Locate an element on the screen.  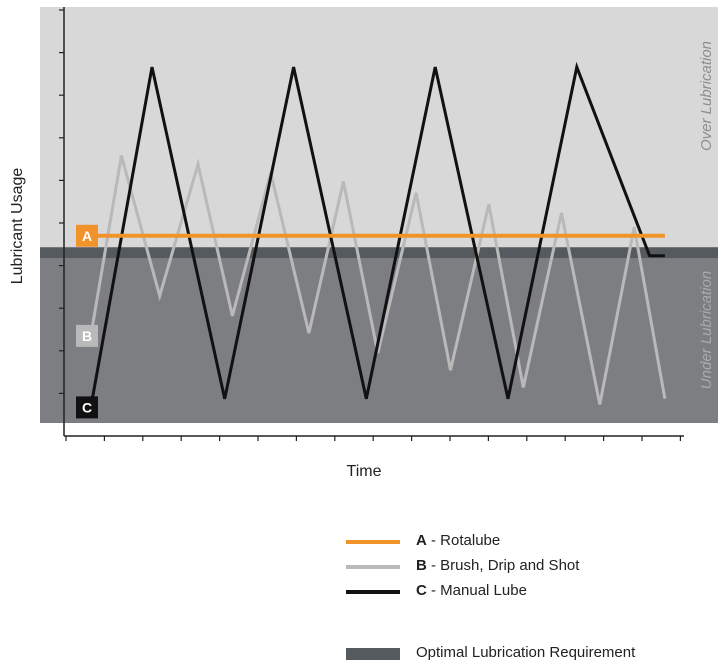
legend-label-c: C - Manual Lube is located at coordinates (471, 590).